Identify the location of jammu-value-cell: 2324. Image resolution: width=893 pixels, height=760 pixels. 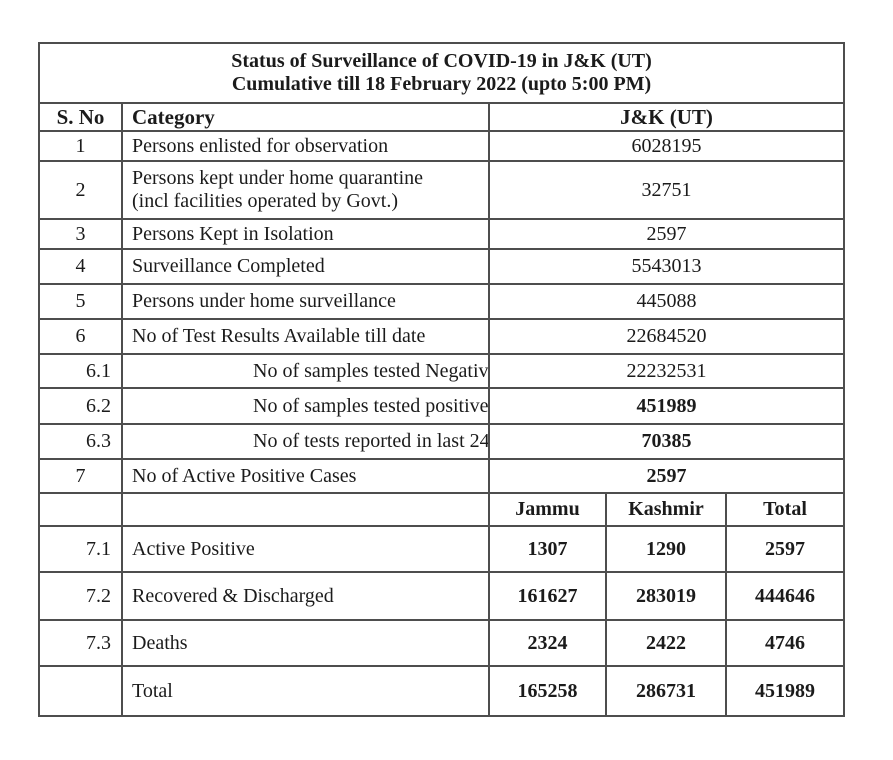
(547, 643).